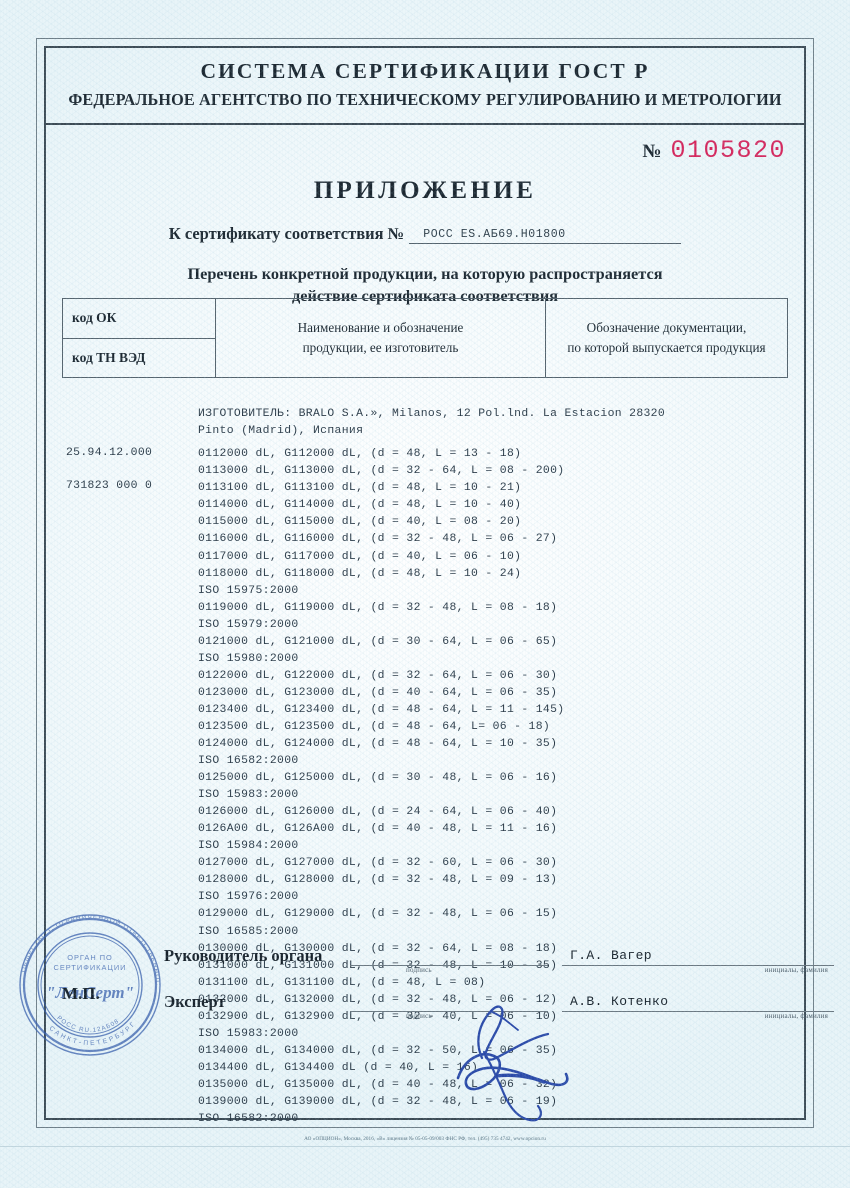 The image size is (850, 1188). What do you see at coordinates (81, 993) in the screenshot?
I see `mp-label: М.П.` at bounding box center [81, 993].